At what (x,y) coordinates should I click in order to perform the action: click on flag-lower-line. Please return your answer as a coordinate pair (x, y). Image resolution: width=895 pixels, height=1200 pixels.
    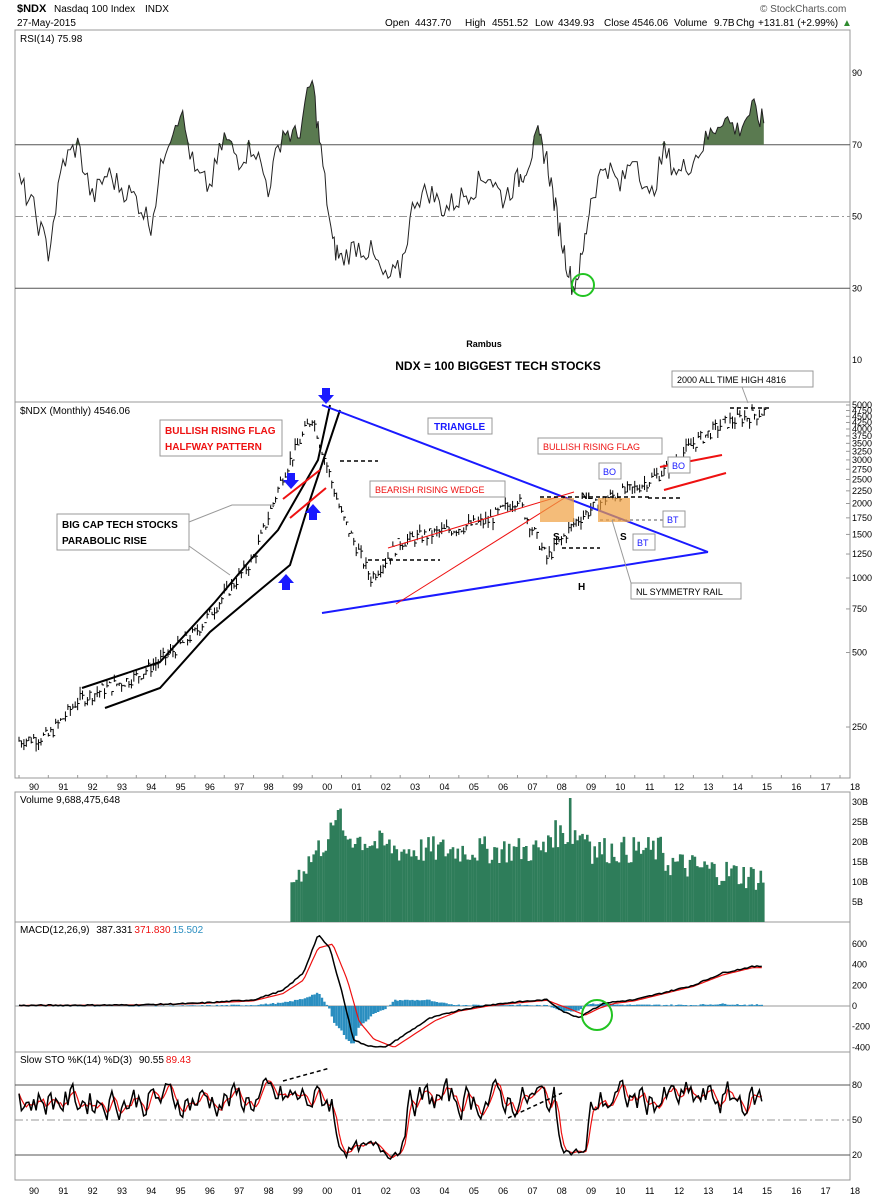
    Looking at the image, I should click on (308, 503).